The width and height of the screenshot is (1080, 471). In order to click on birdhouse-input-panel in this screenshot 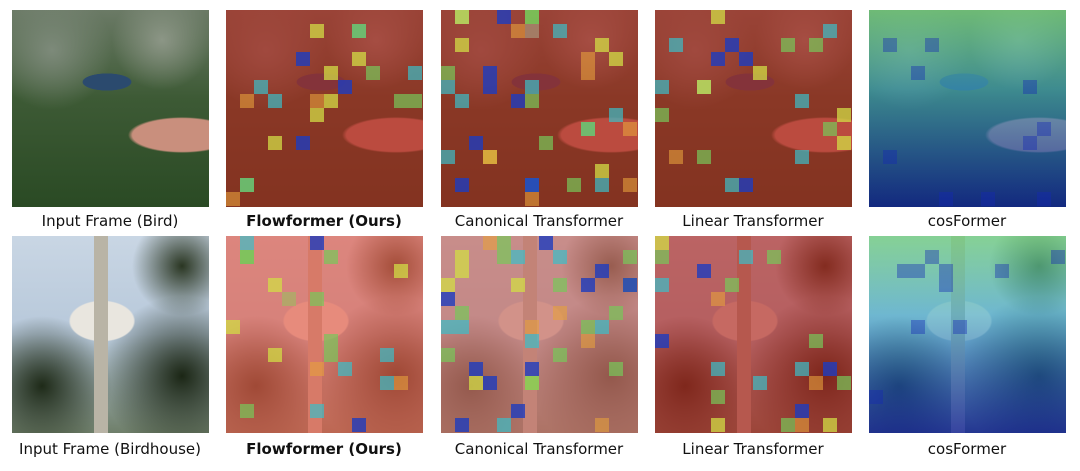, I will do `click(110, 334)`.